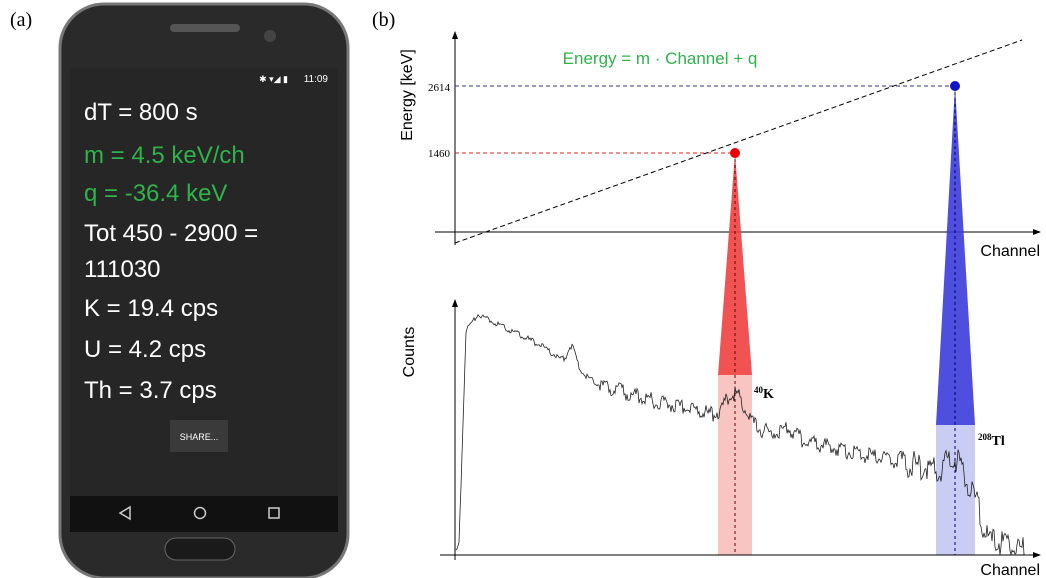 Image resolution: width=1046 pixels, height=578 pixels. Describe the element at coordinates (205, 28) in the screenshot. I see `speaker` at that location.